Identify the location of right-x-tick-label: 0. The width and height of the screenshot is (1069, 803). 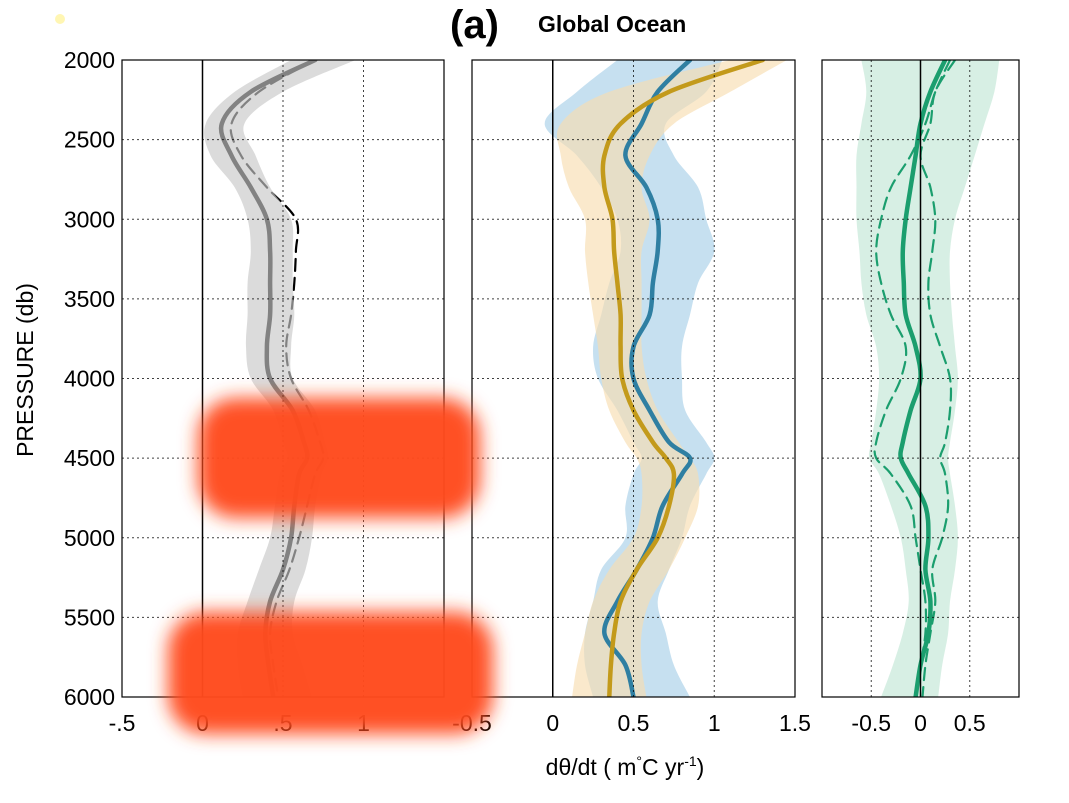
(920, 723).